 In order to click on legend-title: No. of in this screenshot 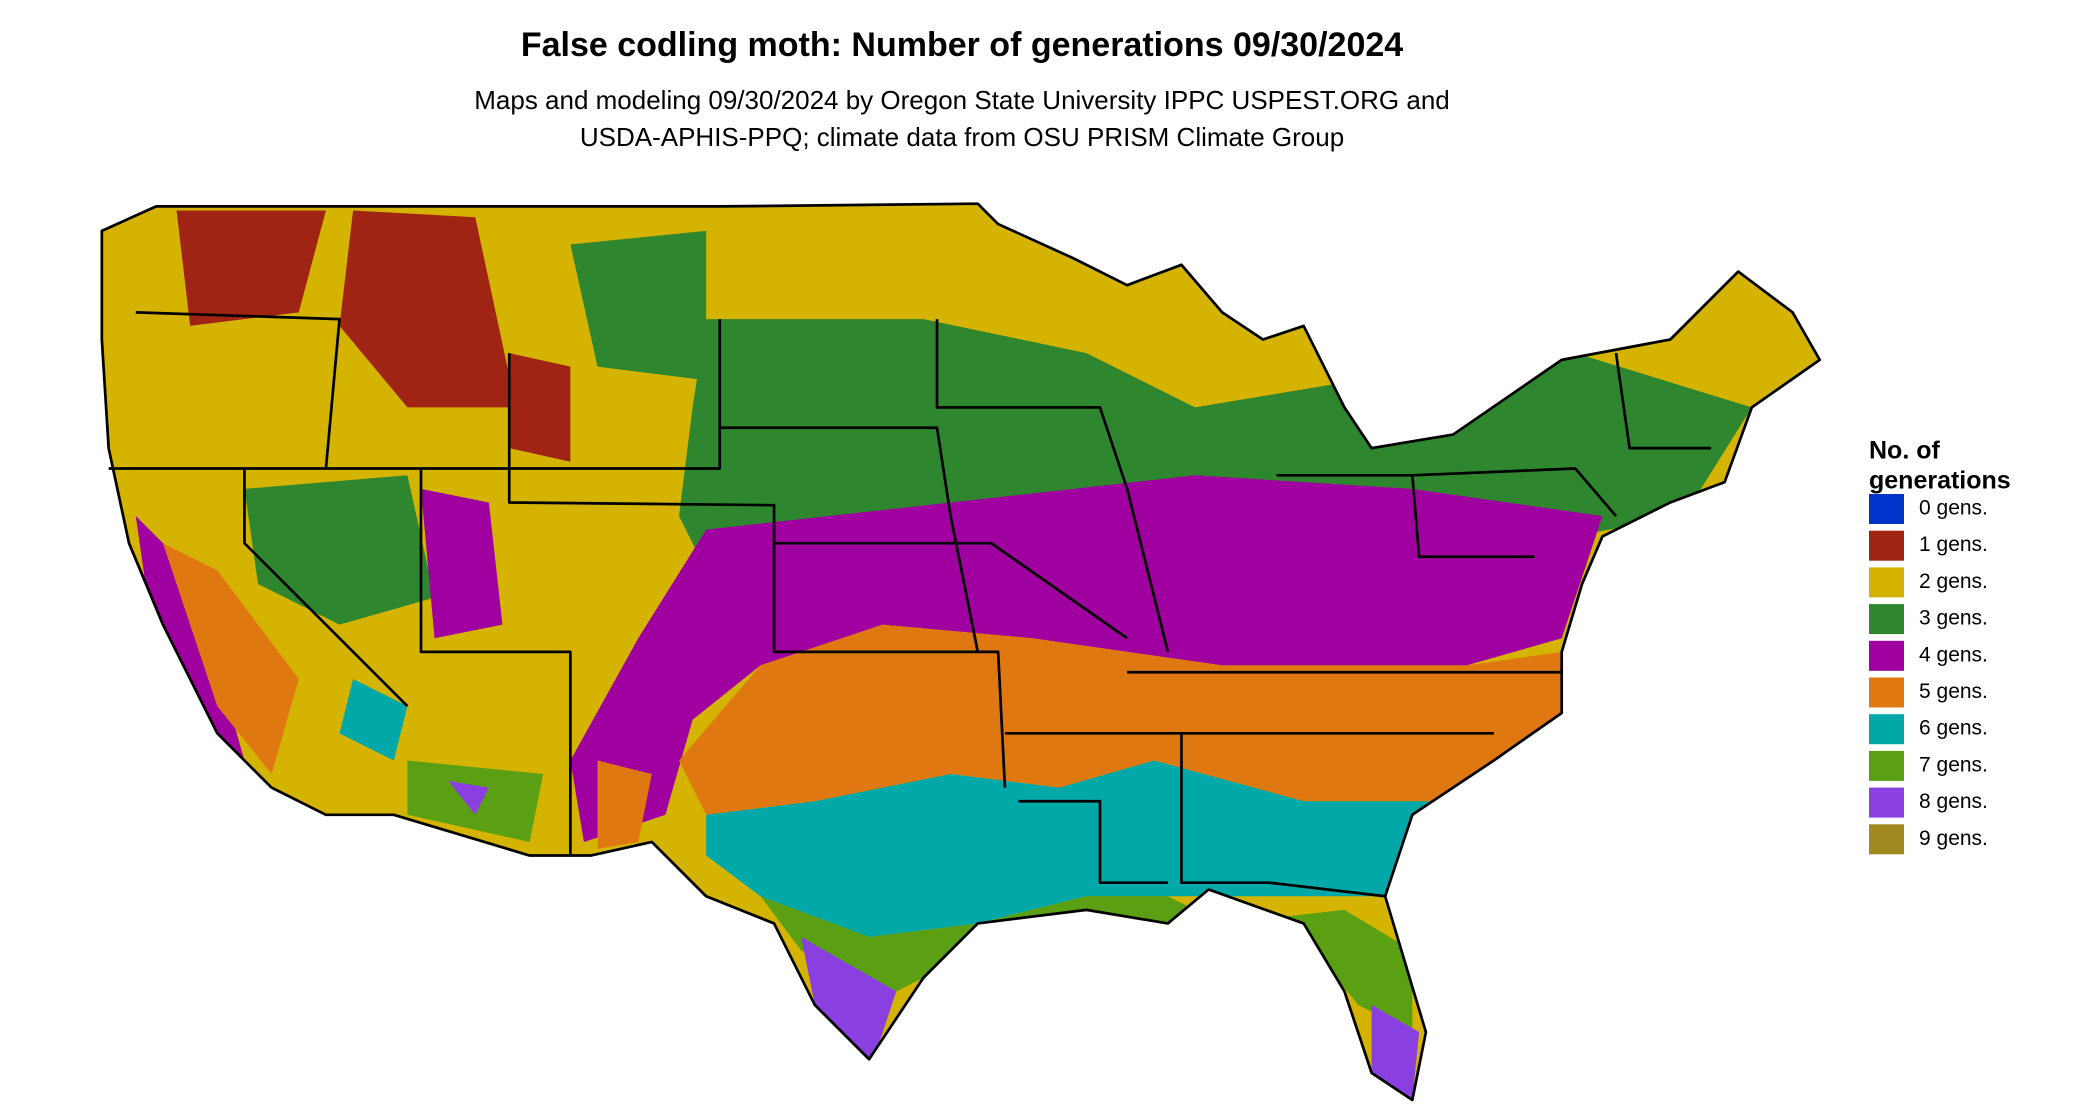, I will do `click(1904, 451)`.